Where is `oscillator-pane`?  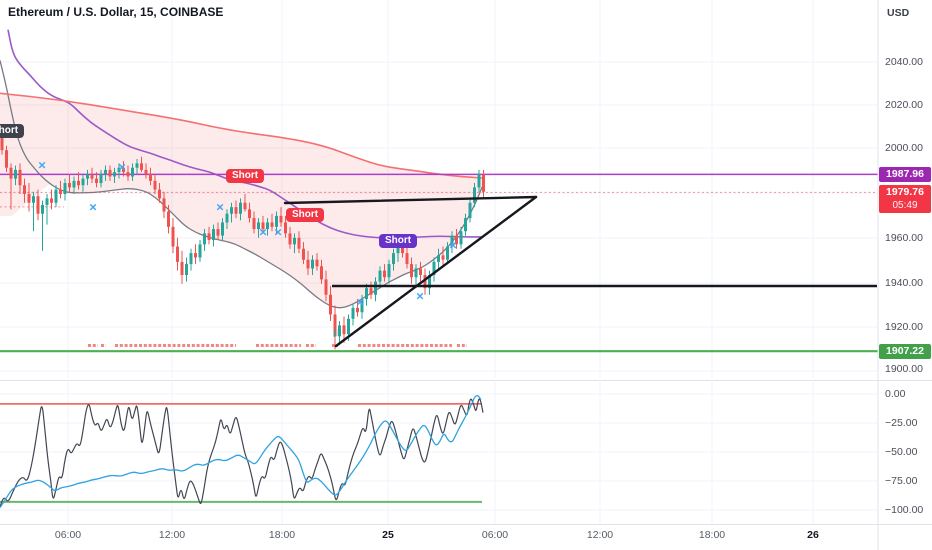 oscillator-pane is located at coordinates (242, 451).